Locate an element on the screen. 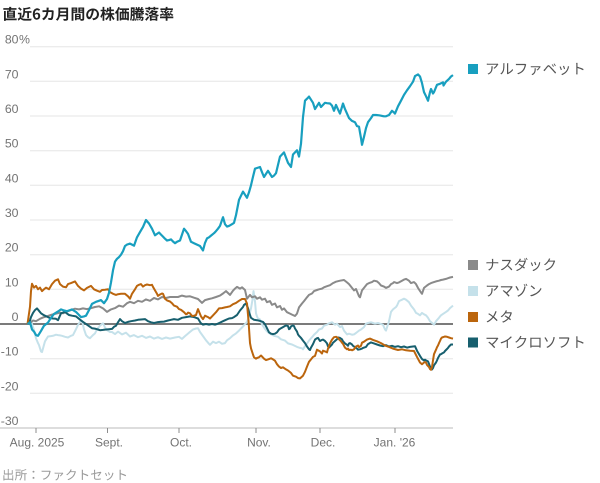  svg-text: Dec. is located at coordinates (323, 443).